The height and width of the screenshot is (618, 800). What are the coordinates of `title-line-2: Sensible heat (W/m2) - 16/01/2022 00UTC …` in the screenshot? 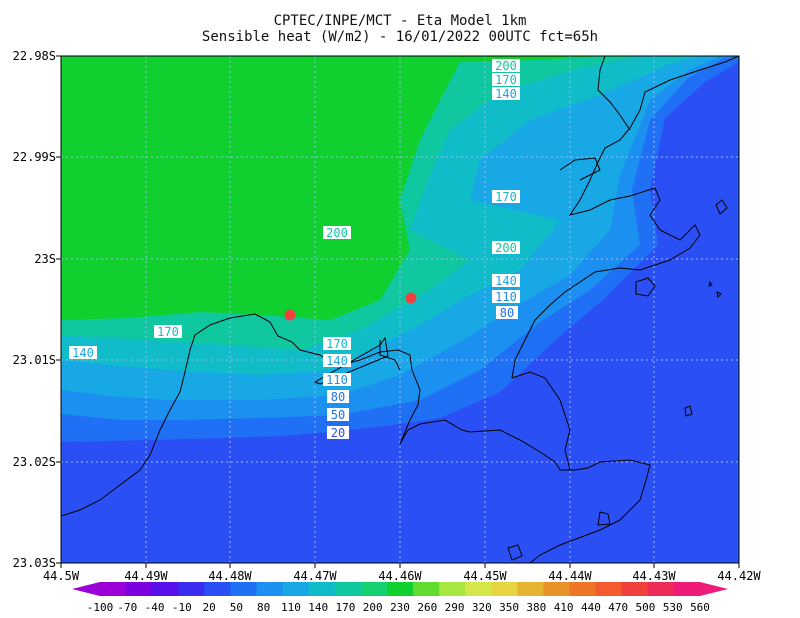 It's located at (400, 37).